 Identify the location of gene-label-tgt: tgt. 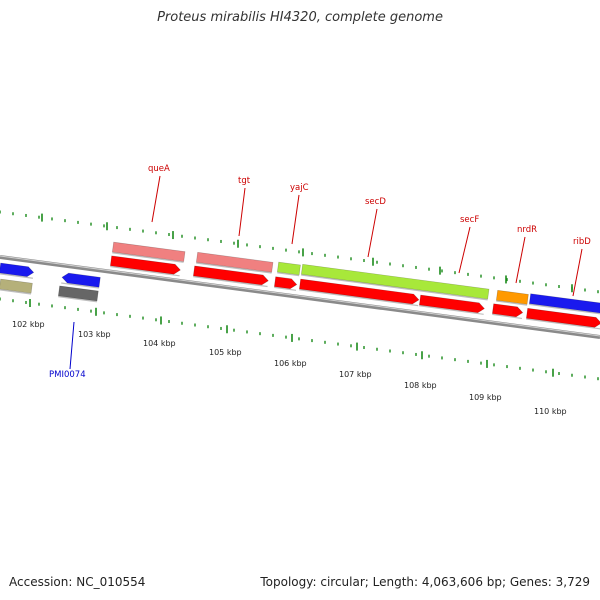
(244, 181).